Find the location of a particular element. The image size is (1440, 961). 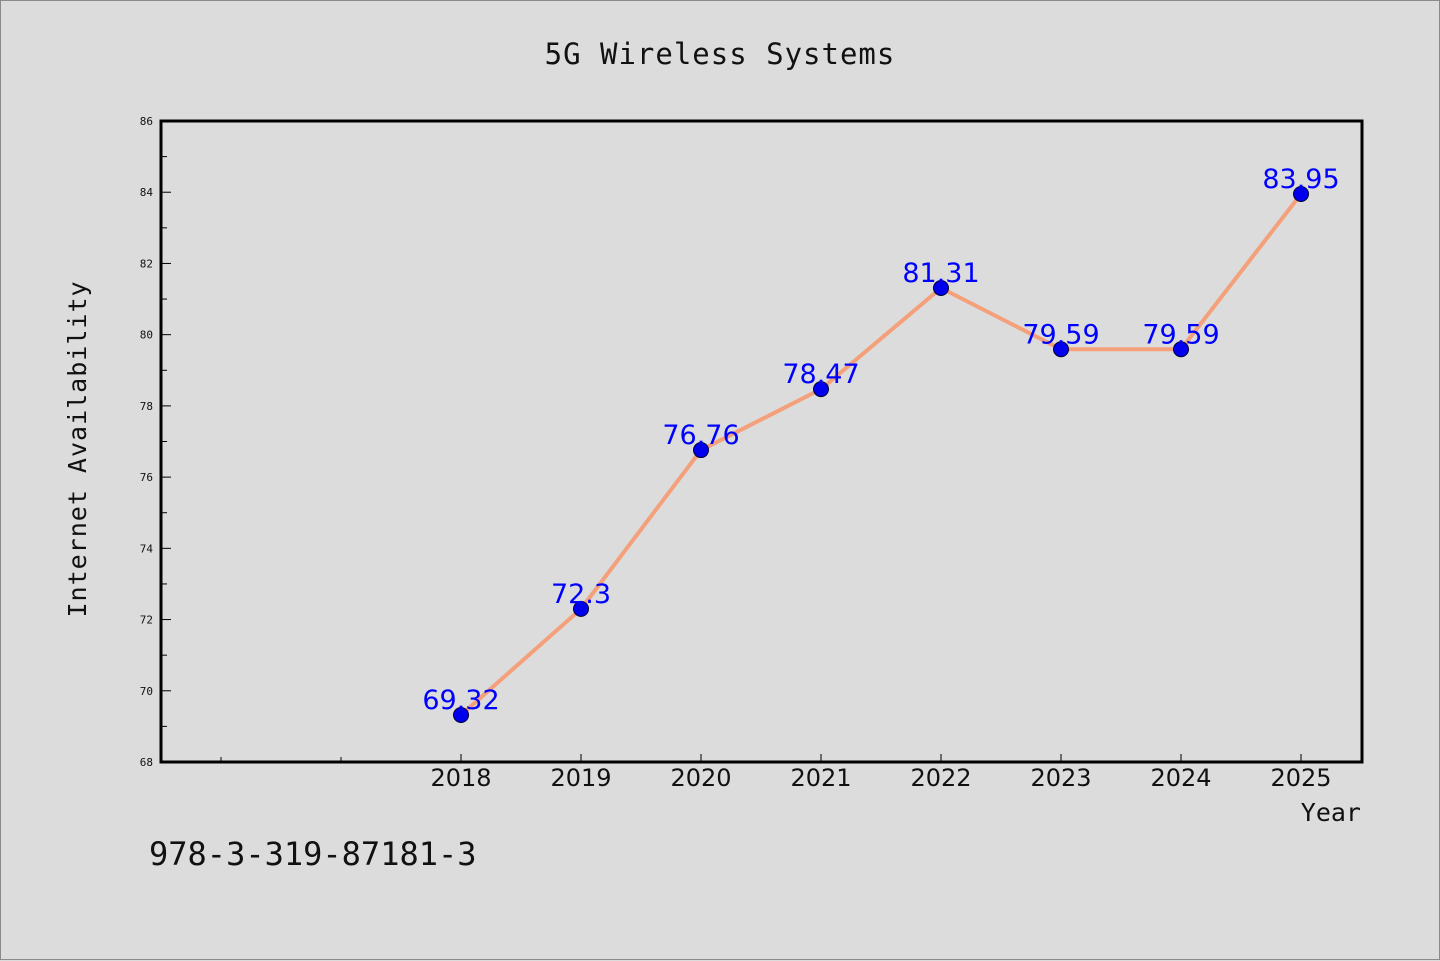

x-tick-label: 2019 is located at coordinates (580, 778).